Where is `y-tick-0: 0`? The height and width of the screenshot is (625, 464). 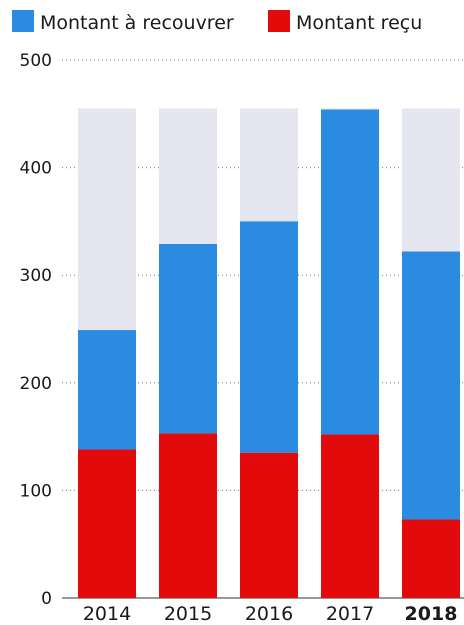
y-tick-0: 0 is located at coordinates (46, 599).